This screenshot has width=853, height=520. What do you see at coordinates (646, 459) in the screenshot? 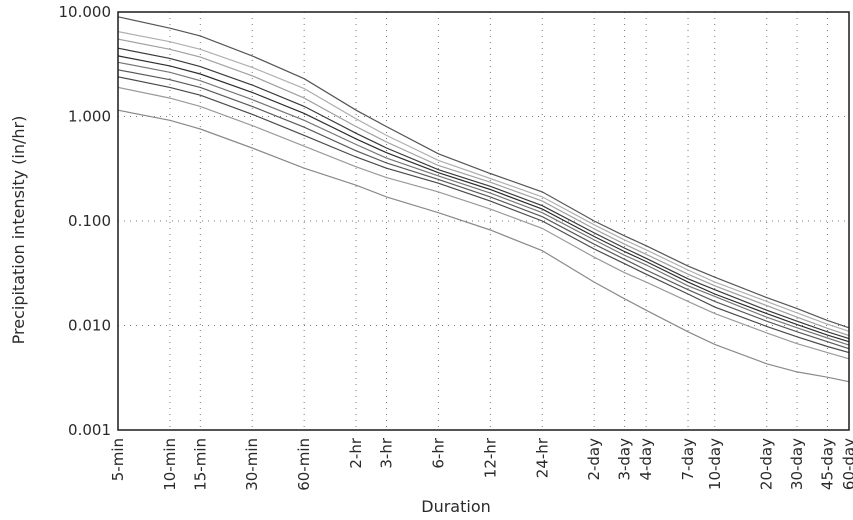
I see `x-tick-label: 4-day` at bounding box center [646, 459].